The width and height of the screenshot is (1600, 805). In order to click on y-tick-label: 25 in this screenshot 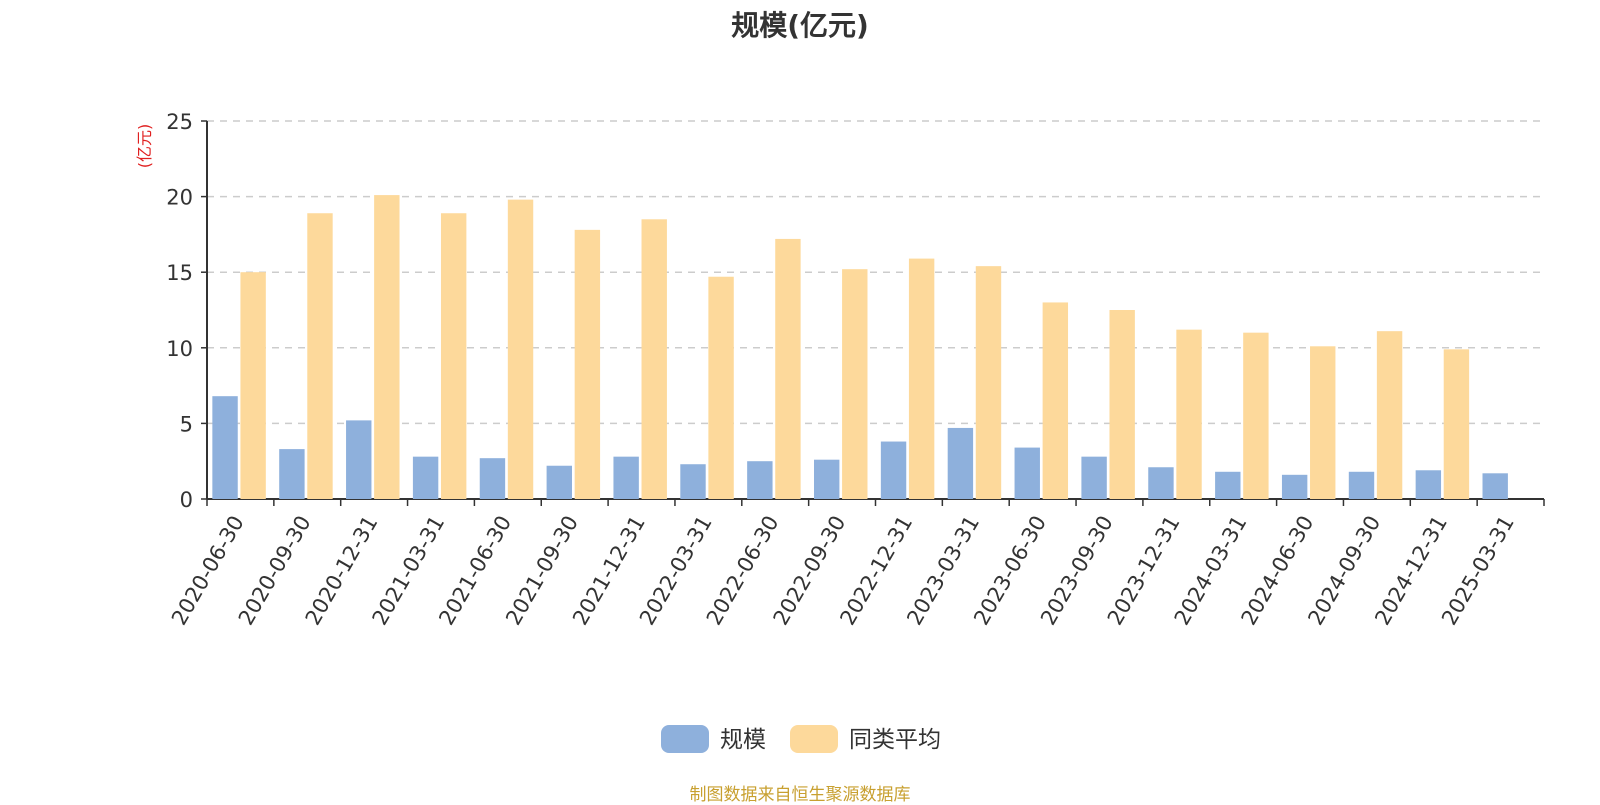, I will do `click(179, 122)`.